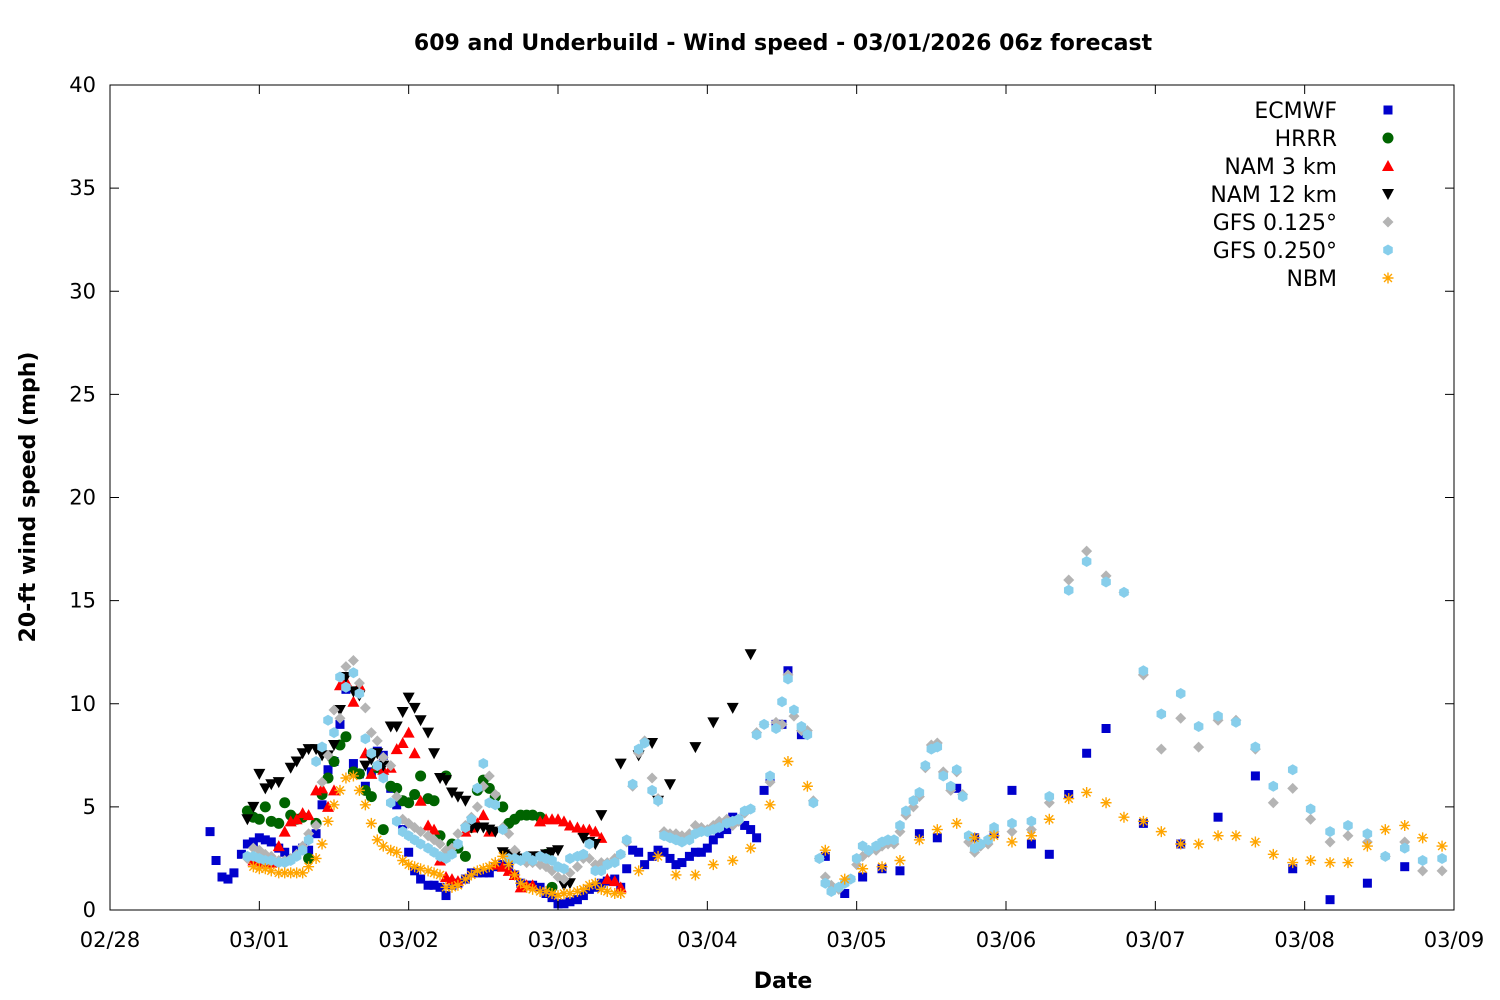 The width and height of the screenshot is (1500, 1000). Describe the element at coordinates (707, 940) in the screenshot. I see `x-tick-label: 03/04` at that location.